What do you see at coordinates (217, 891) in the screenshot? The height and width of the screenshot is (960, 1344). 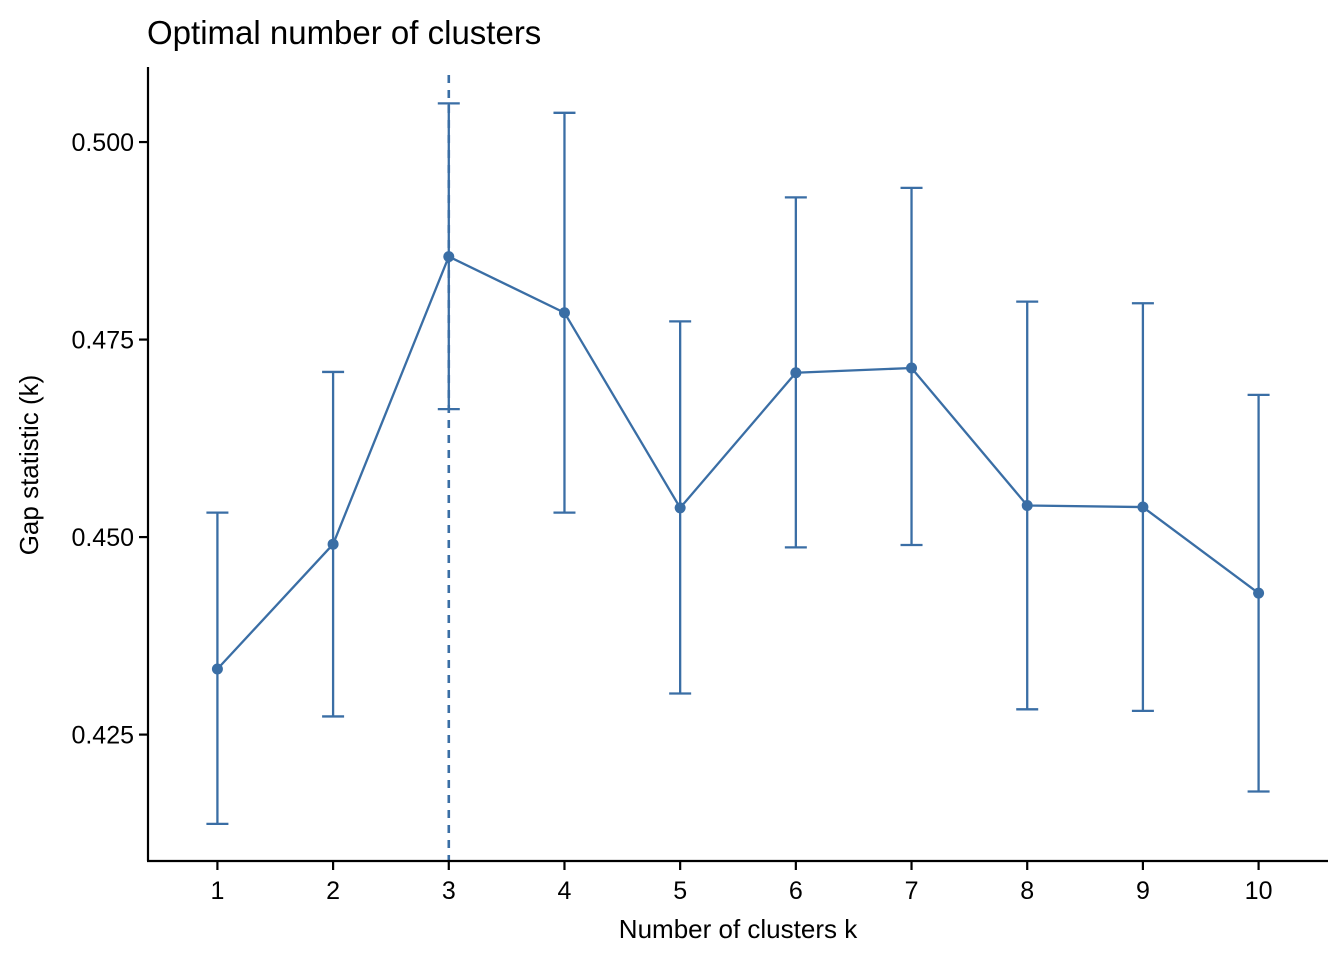 I see `x-tick-label: 1` at bounding box center [217, 891].